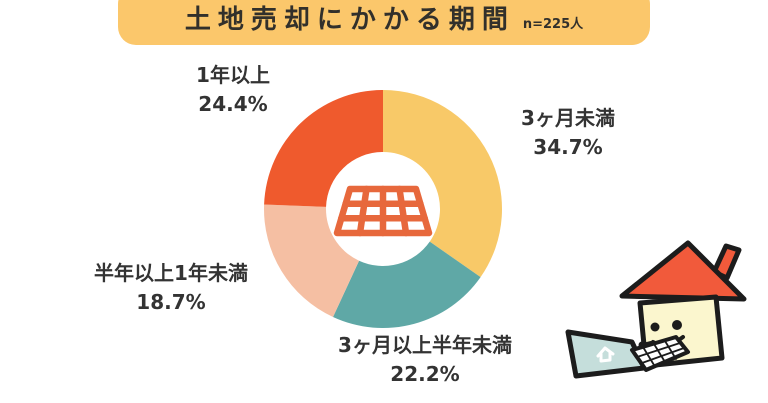  Describe the element at coordinates (568, 118) in the screenshot. I see `slice-name: 3ヶ月未満` at that location.